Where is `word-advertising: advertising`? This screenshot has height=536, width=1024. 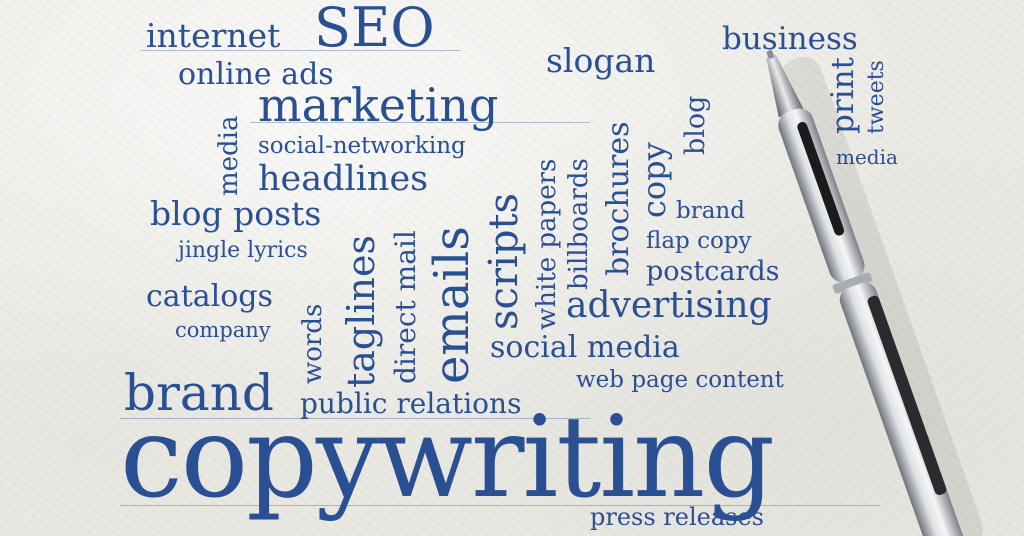
word-advertising: advertising is located at coordinates (669, 305).